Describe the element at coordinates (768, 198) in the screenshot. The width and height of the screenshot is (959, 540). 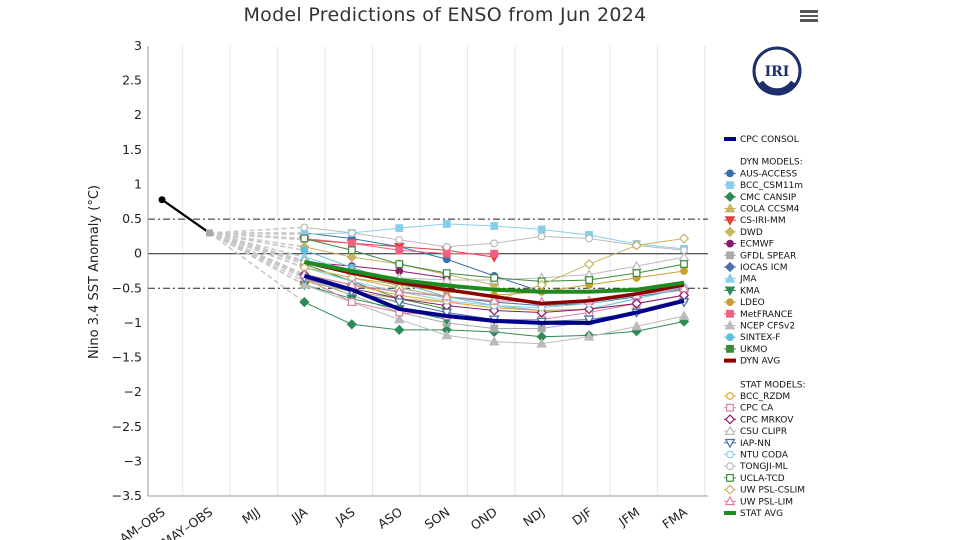
I see `legend-label: CMC CANSIP` at that location.